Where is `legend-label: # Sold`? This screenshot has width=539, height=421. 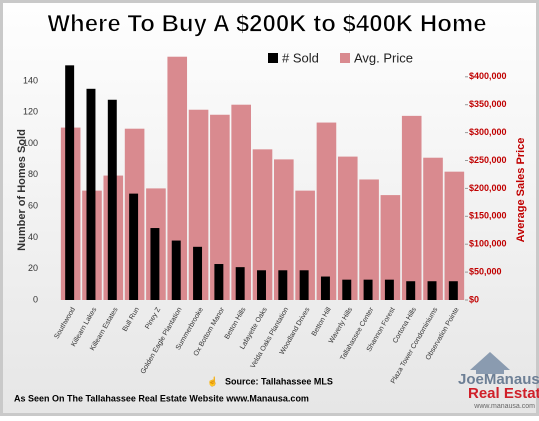 legend-label: # Sold is located at coordinates (300, 57).